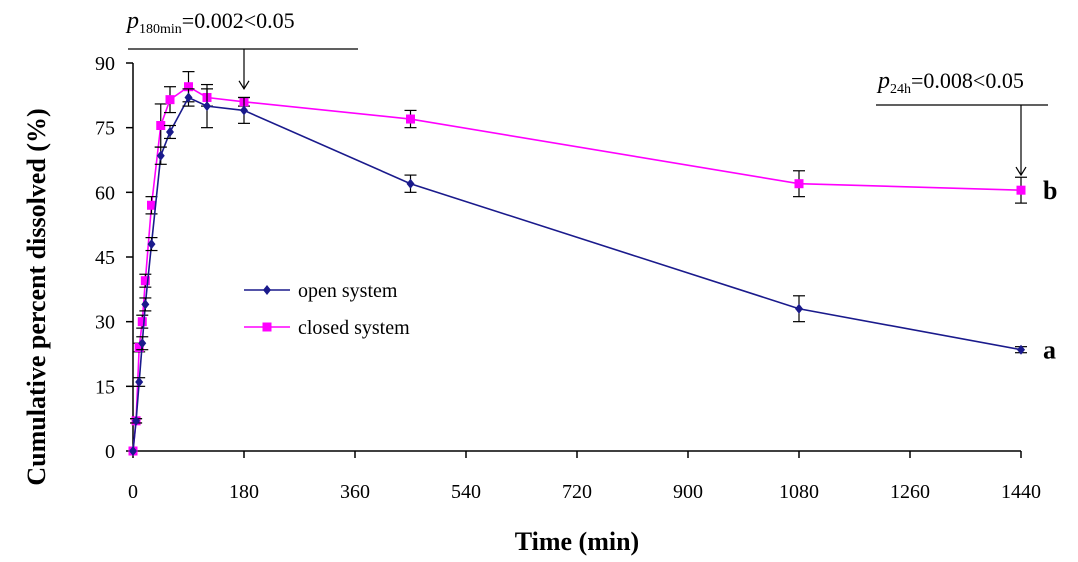 The width and height of the screenshot is (1078, 562). I want to click on legend-label: closed system, so click(354, 328).